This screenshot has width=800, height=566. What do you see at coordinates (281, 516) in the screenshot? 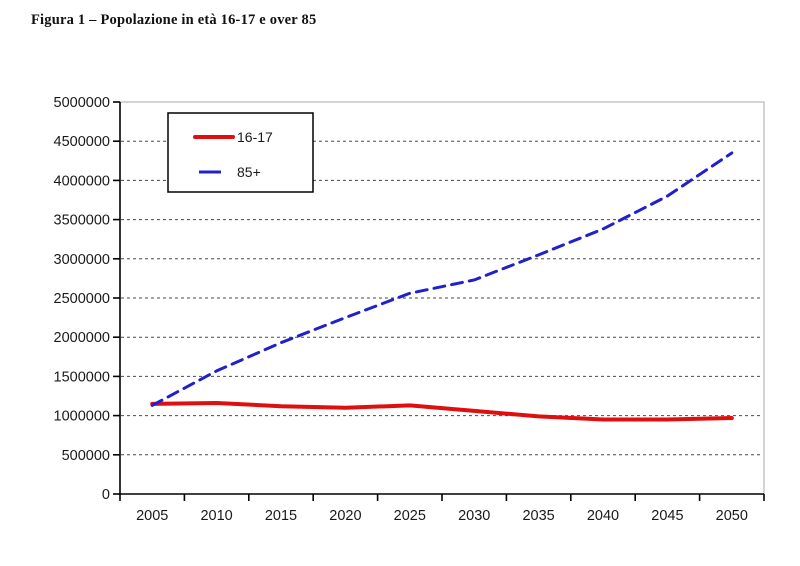
I see `x-tick-label: 2015` at bounding box center [281, 516].